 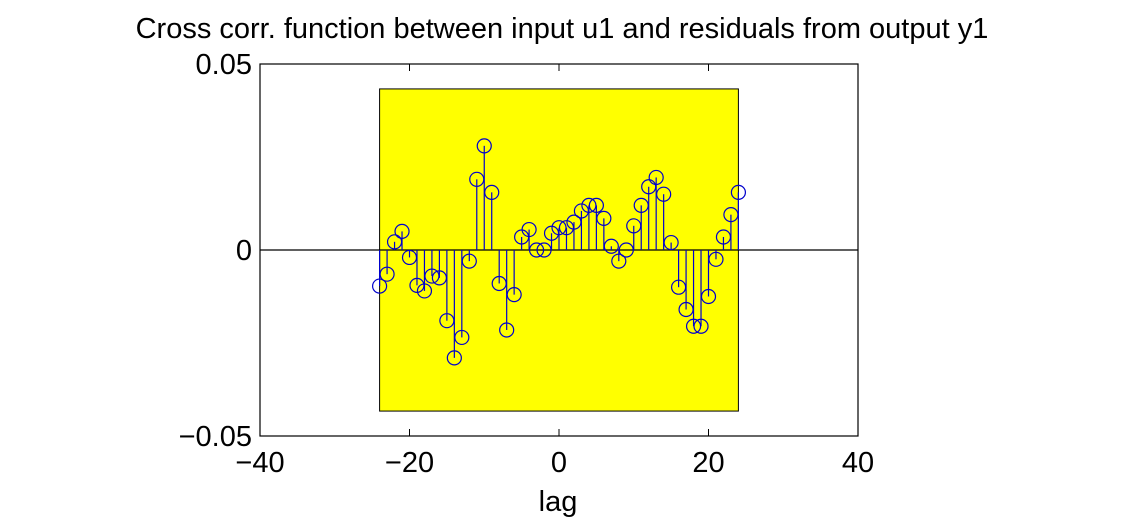 I want to click on x-tick-label: −40, so click(x=259, y=463).